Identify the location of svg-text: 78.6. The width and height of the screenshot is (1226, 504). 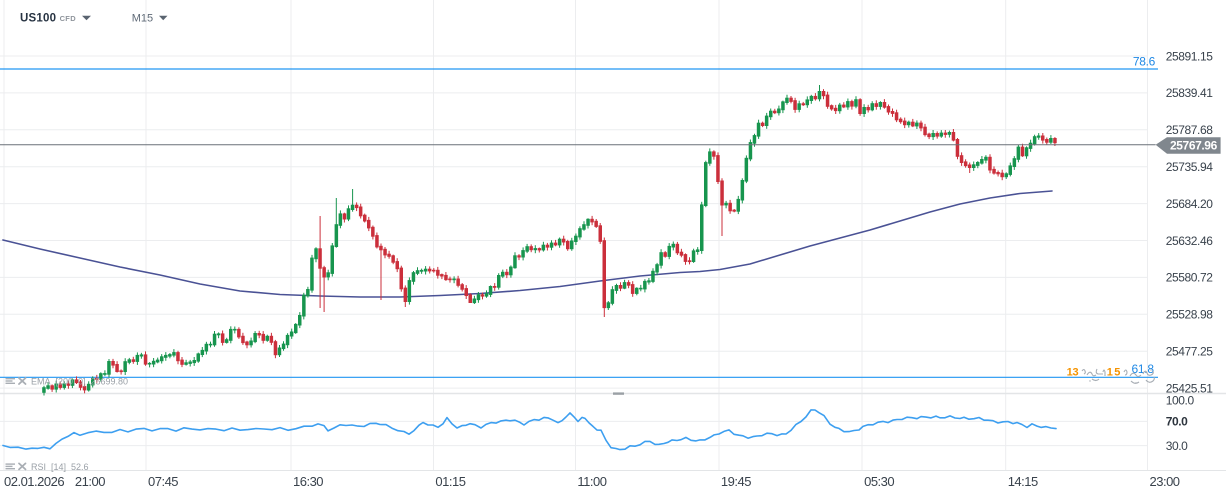
(1144, 62).